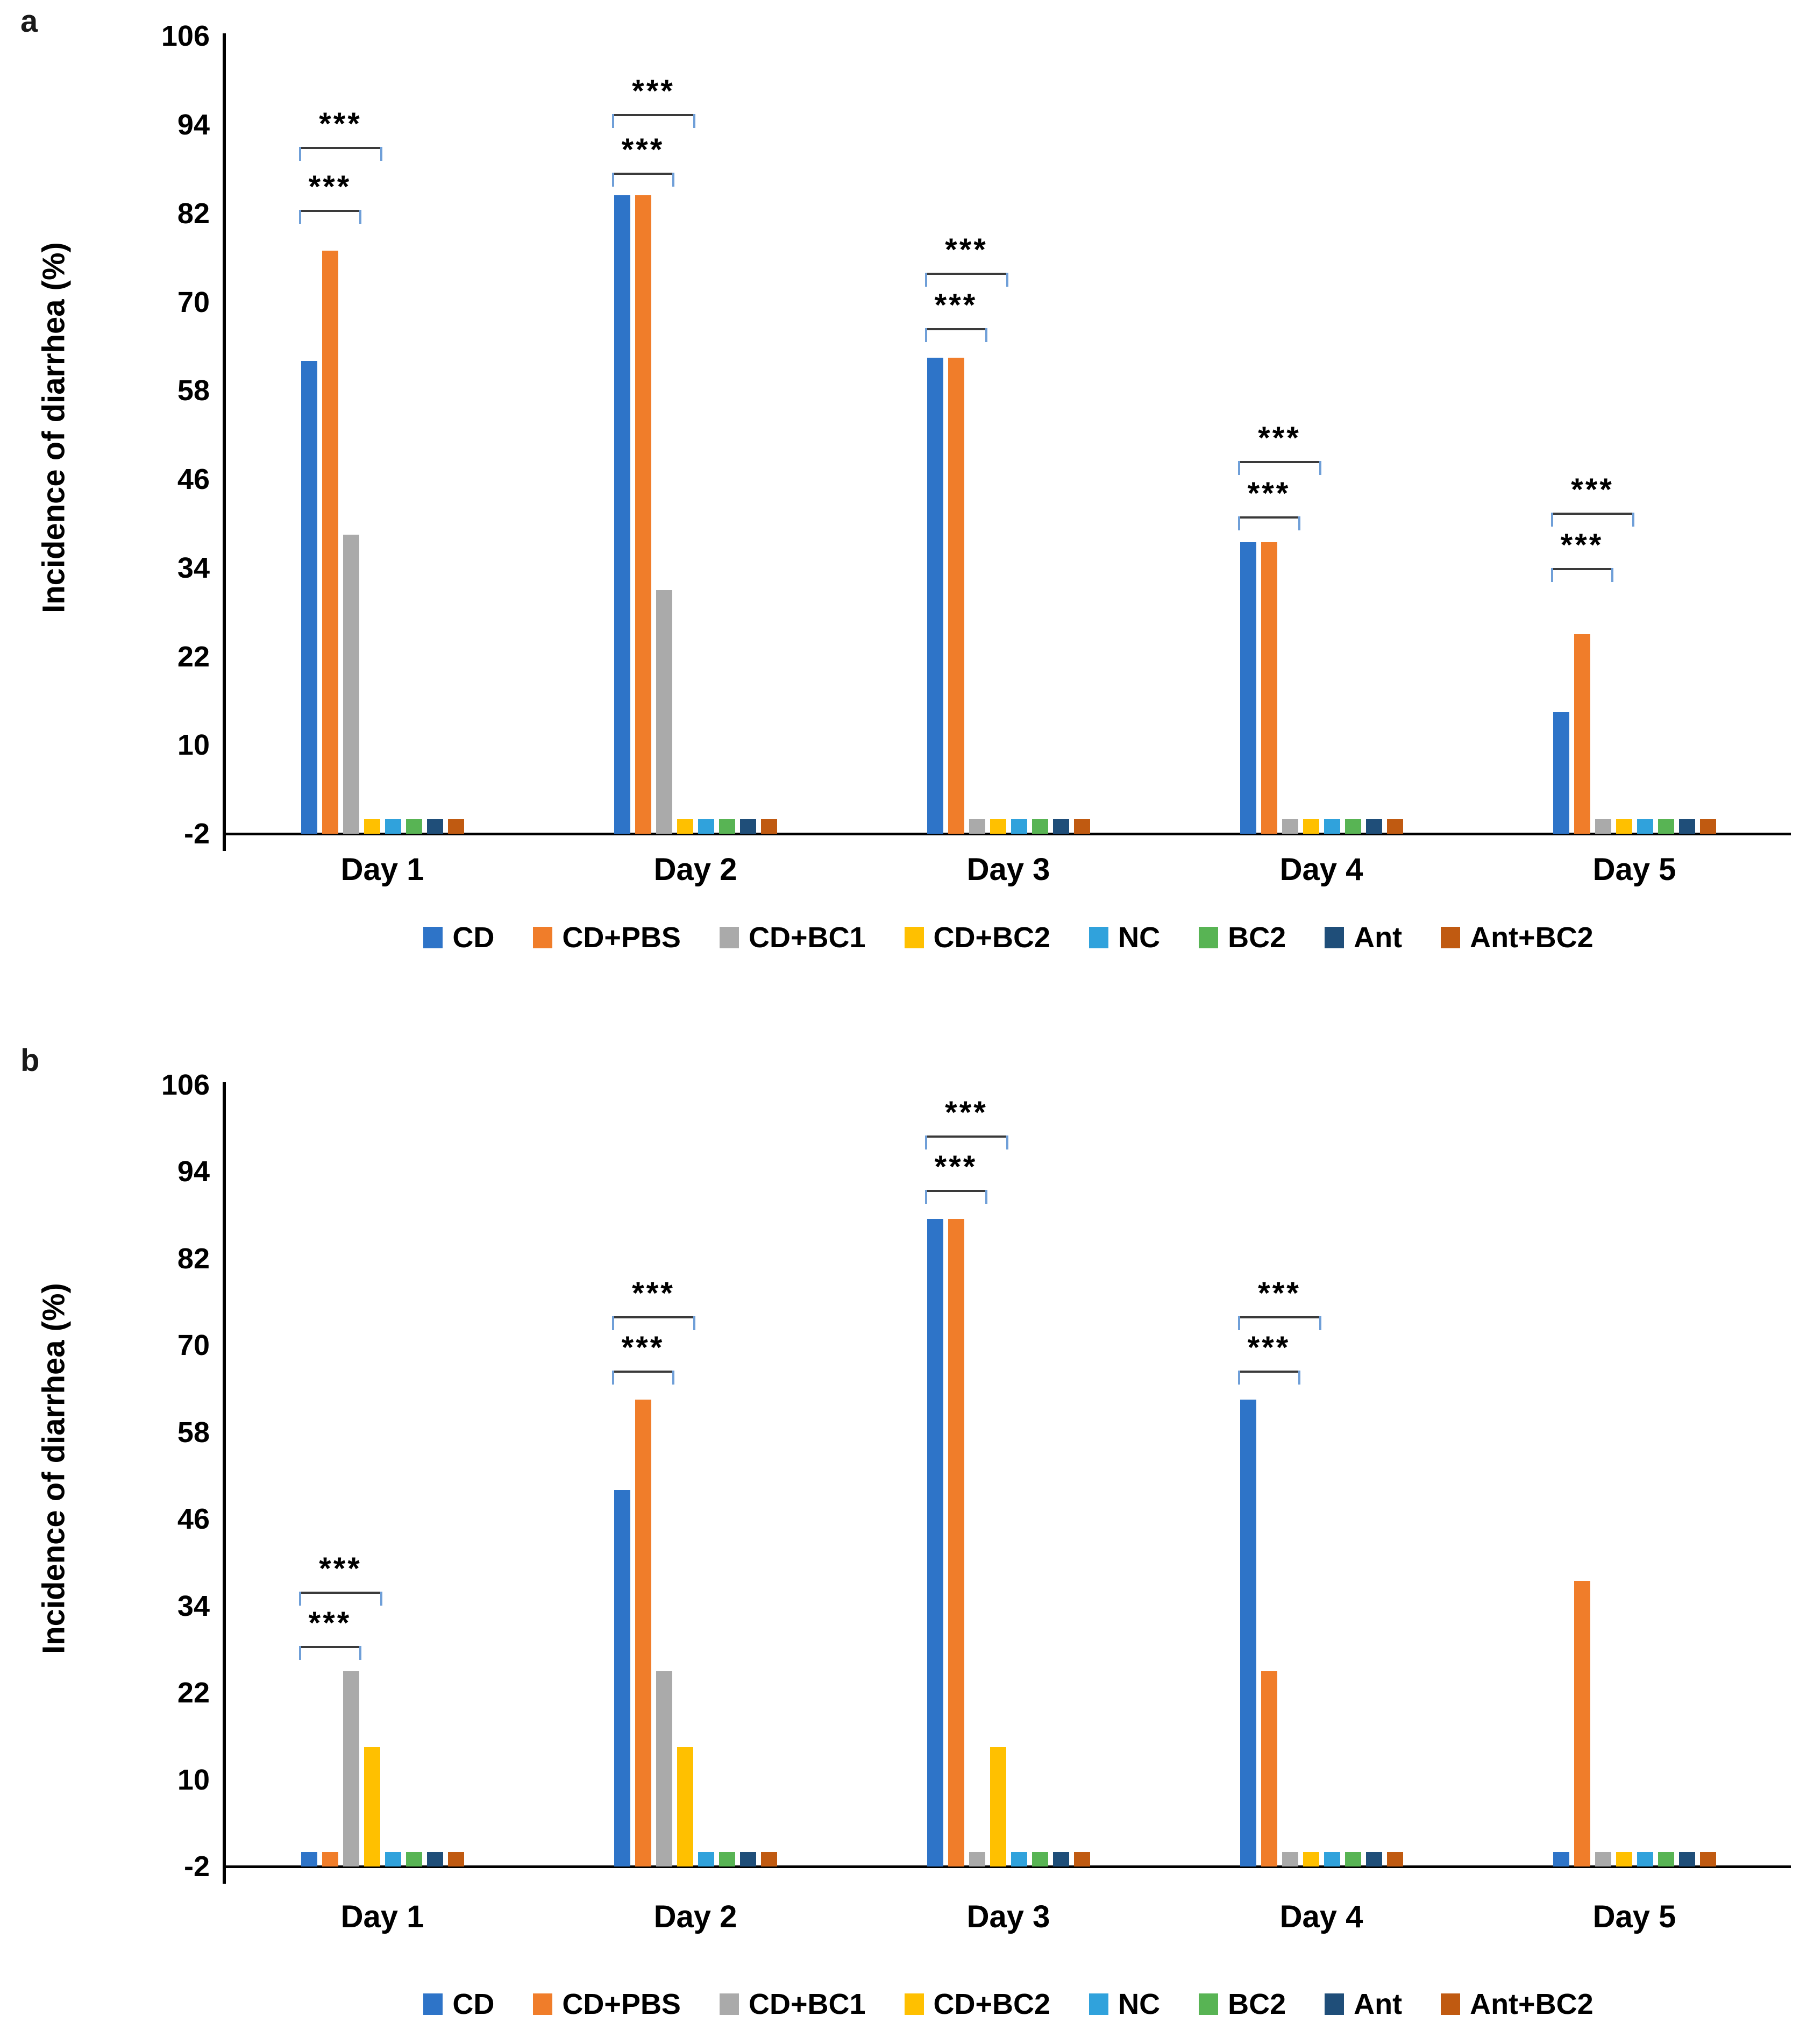  What do you see at coordinates (372, 827) in the screenshot?
I see `bar-CD+BC2-day-1` at bounding box center [372, 827].